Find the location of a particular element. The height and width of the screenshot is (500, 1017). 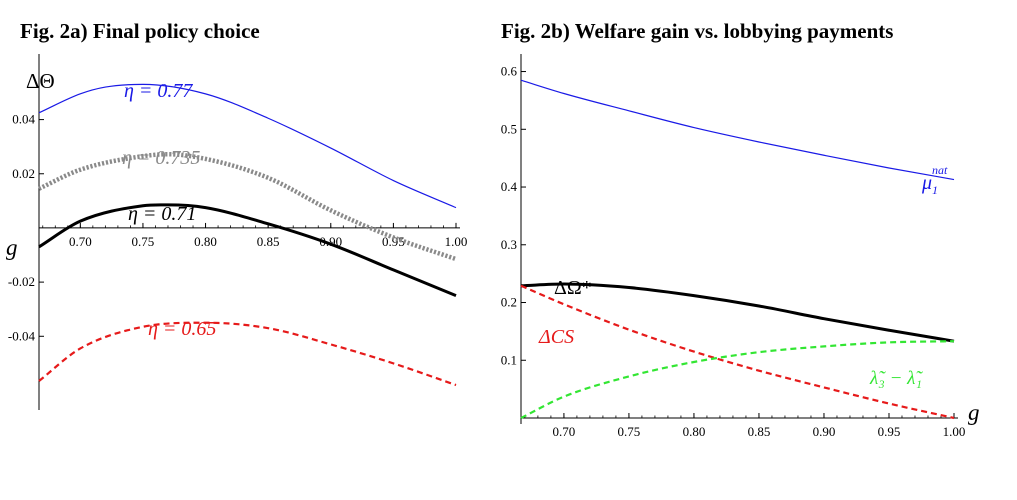

chart-b-x-tick-label: 0.75 is located at coordinates (629, 431).